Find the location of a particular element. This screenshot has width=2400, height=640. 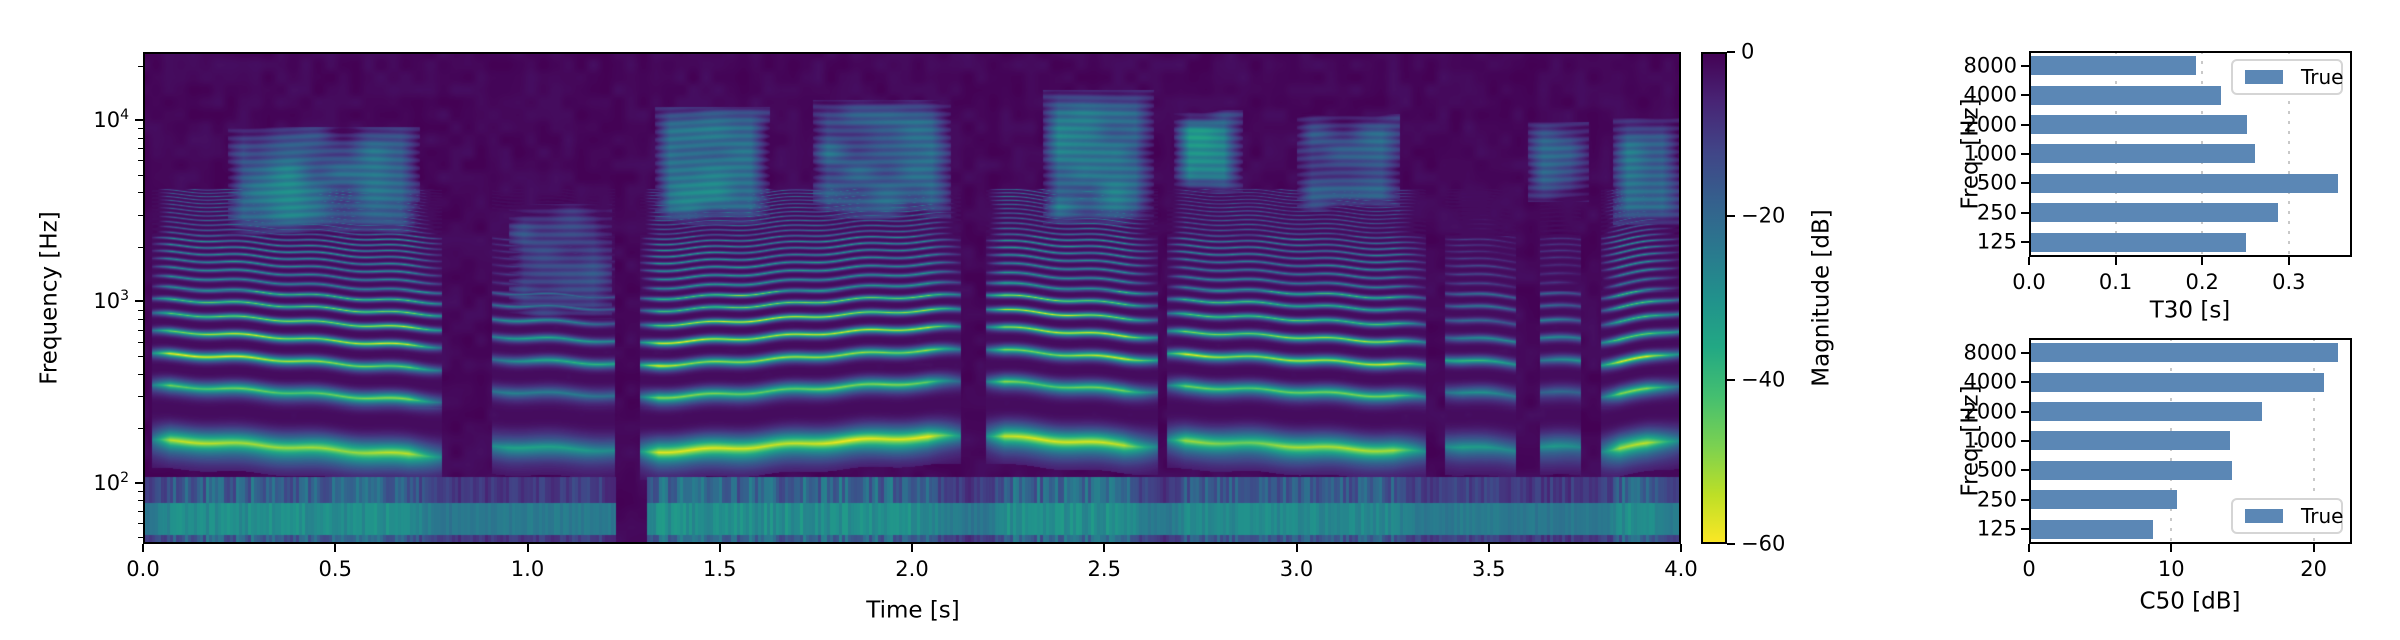

x-tick-label: 0.5 is located at coordinates (335, 569).